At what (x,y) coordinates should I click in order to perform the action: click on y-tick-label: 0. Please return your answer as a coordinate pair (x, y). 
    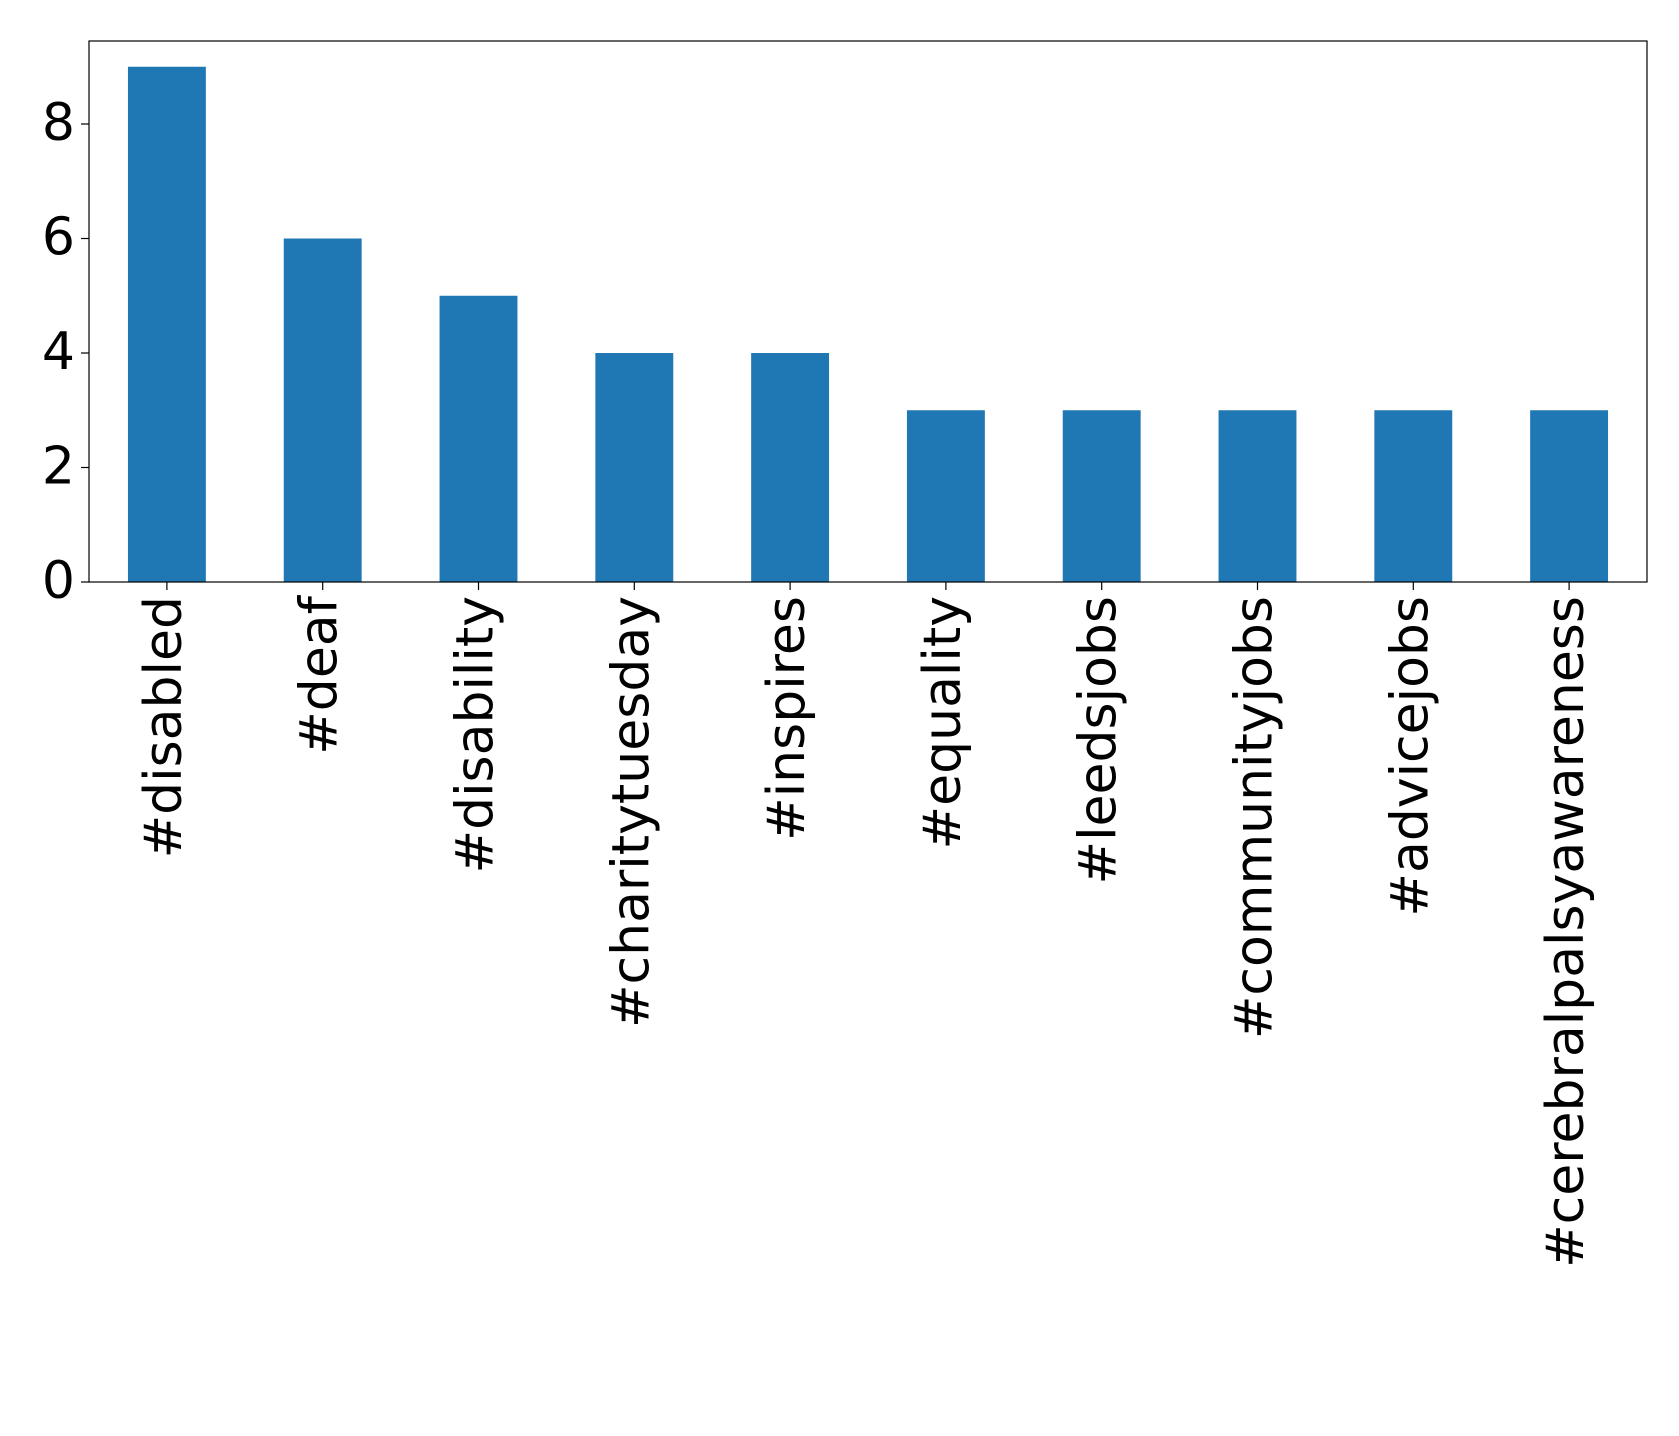
    Looking at the image, I should click on (58, 581).